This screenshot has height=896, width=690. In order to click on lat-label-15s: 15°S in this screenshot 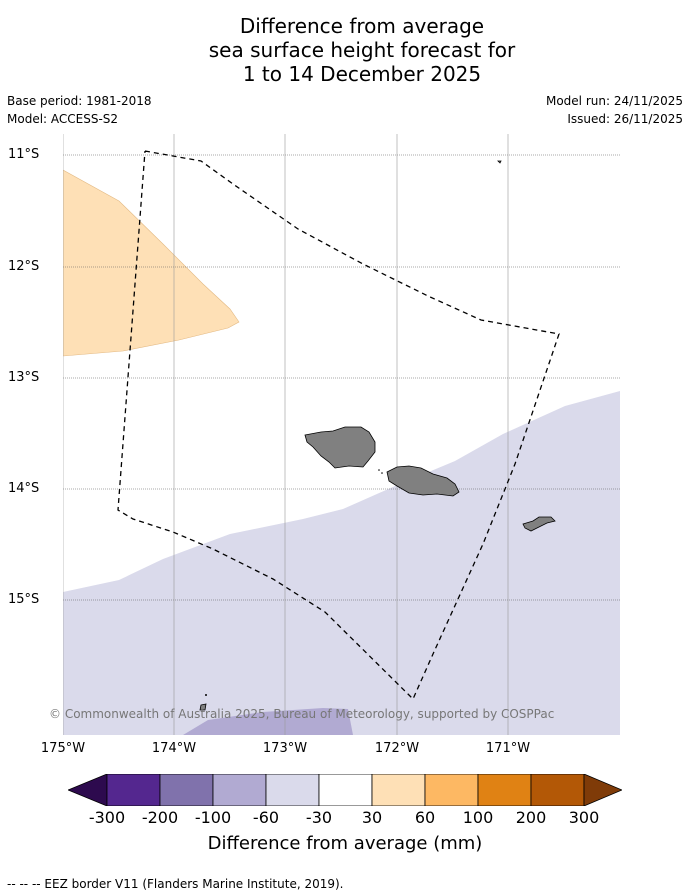, I will do `click(24, 599)`.